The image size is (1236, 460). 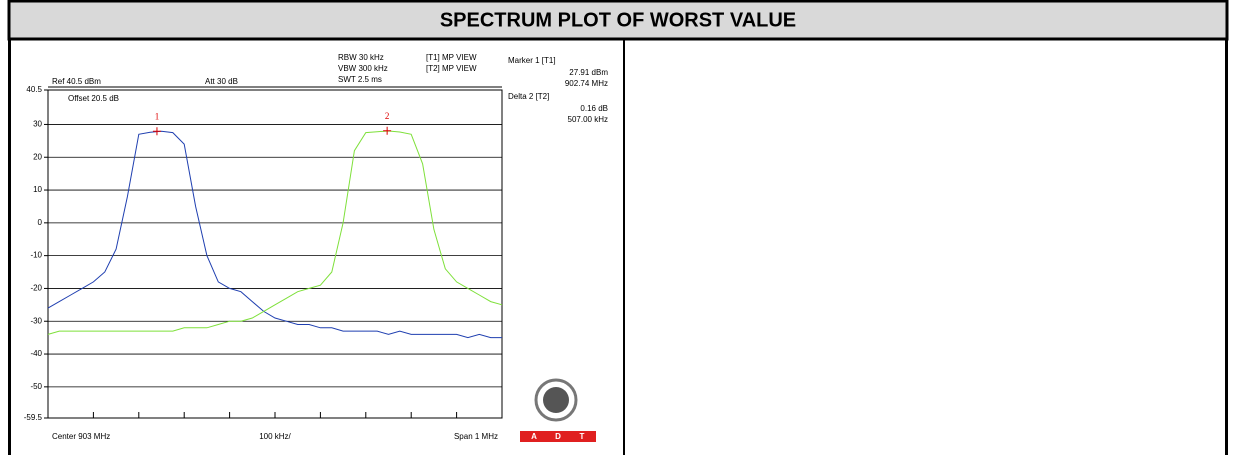 I want to click on marker-info: 27.91 dBm, so click(x=588, y=72).